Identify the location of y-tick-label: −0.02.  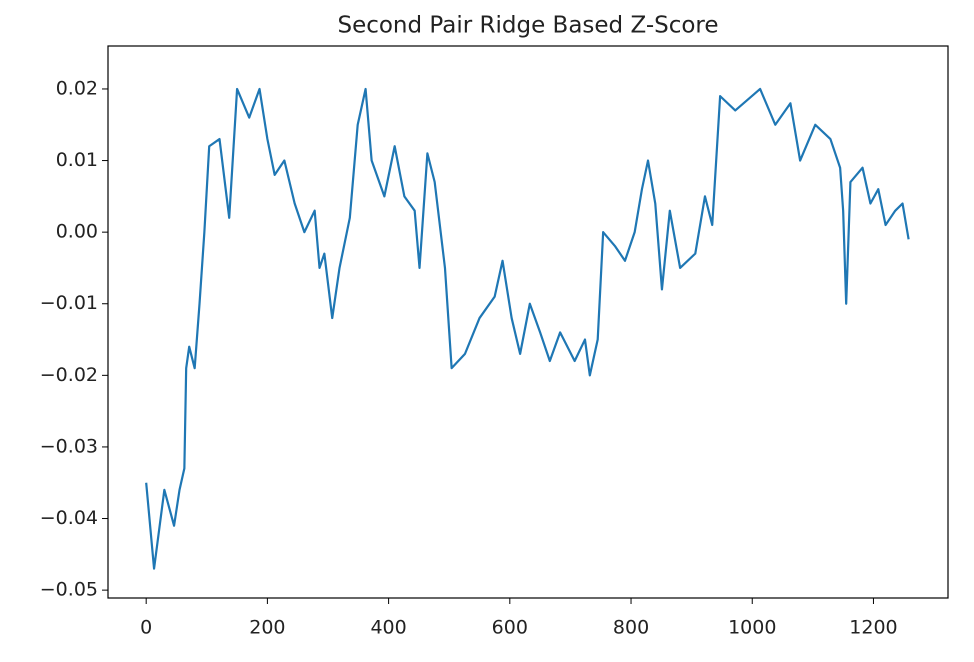
(69, 375).